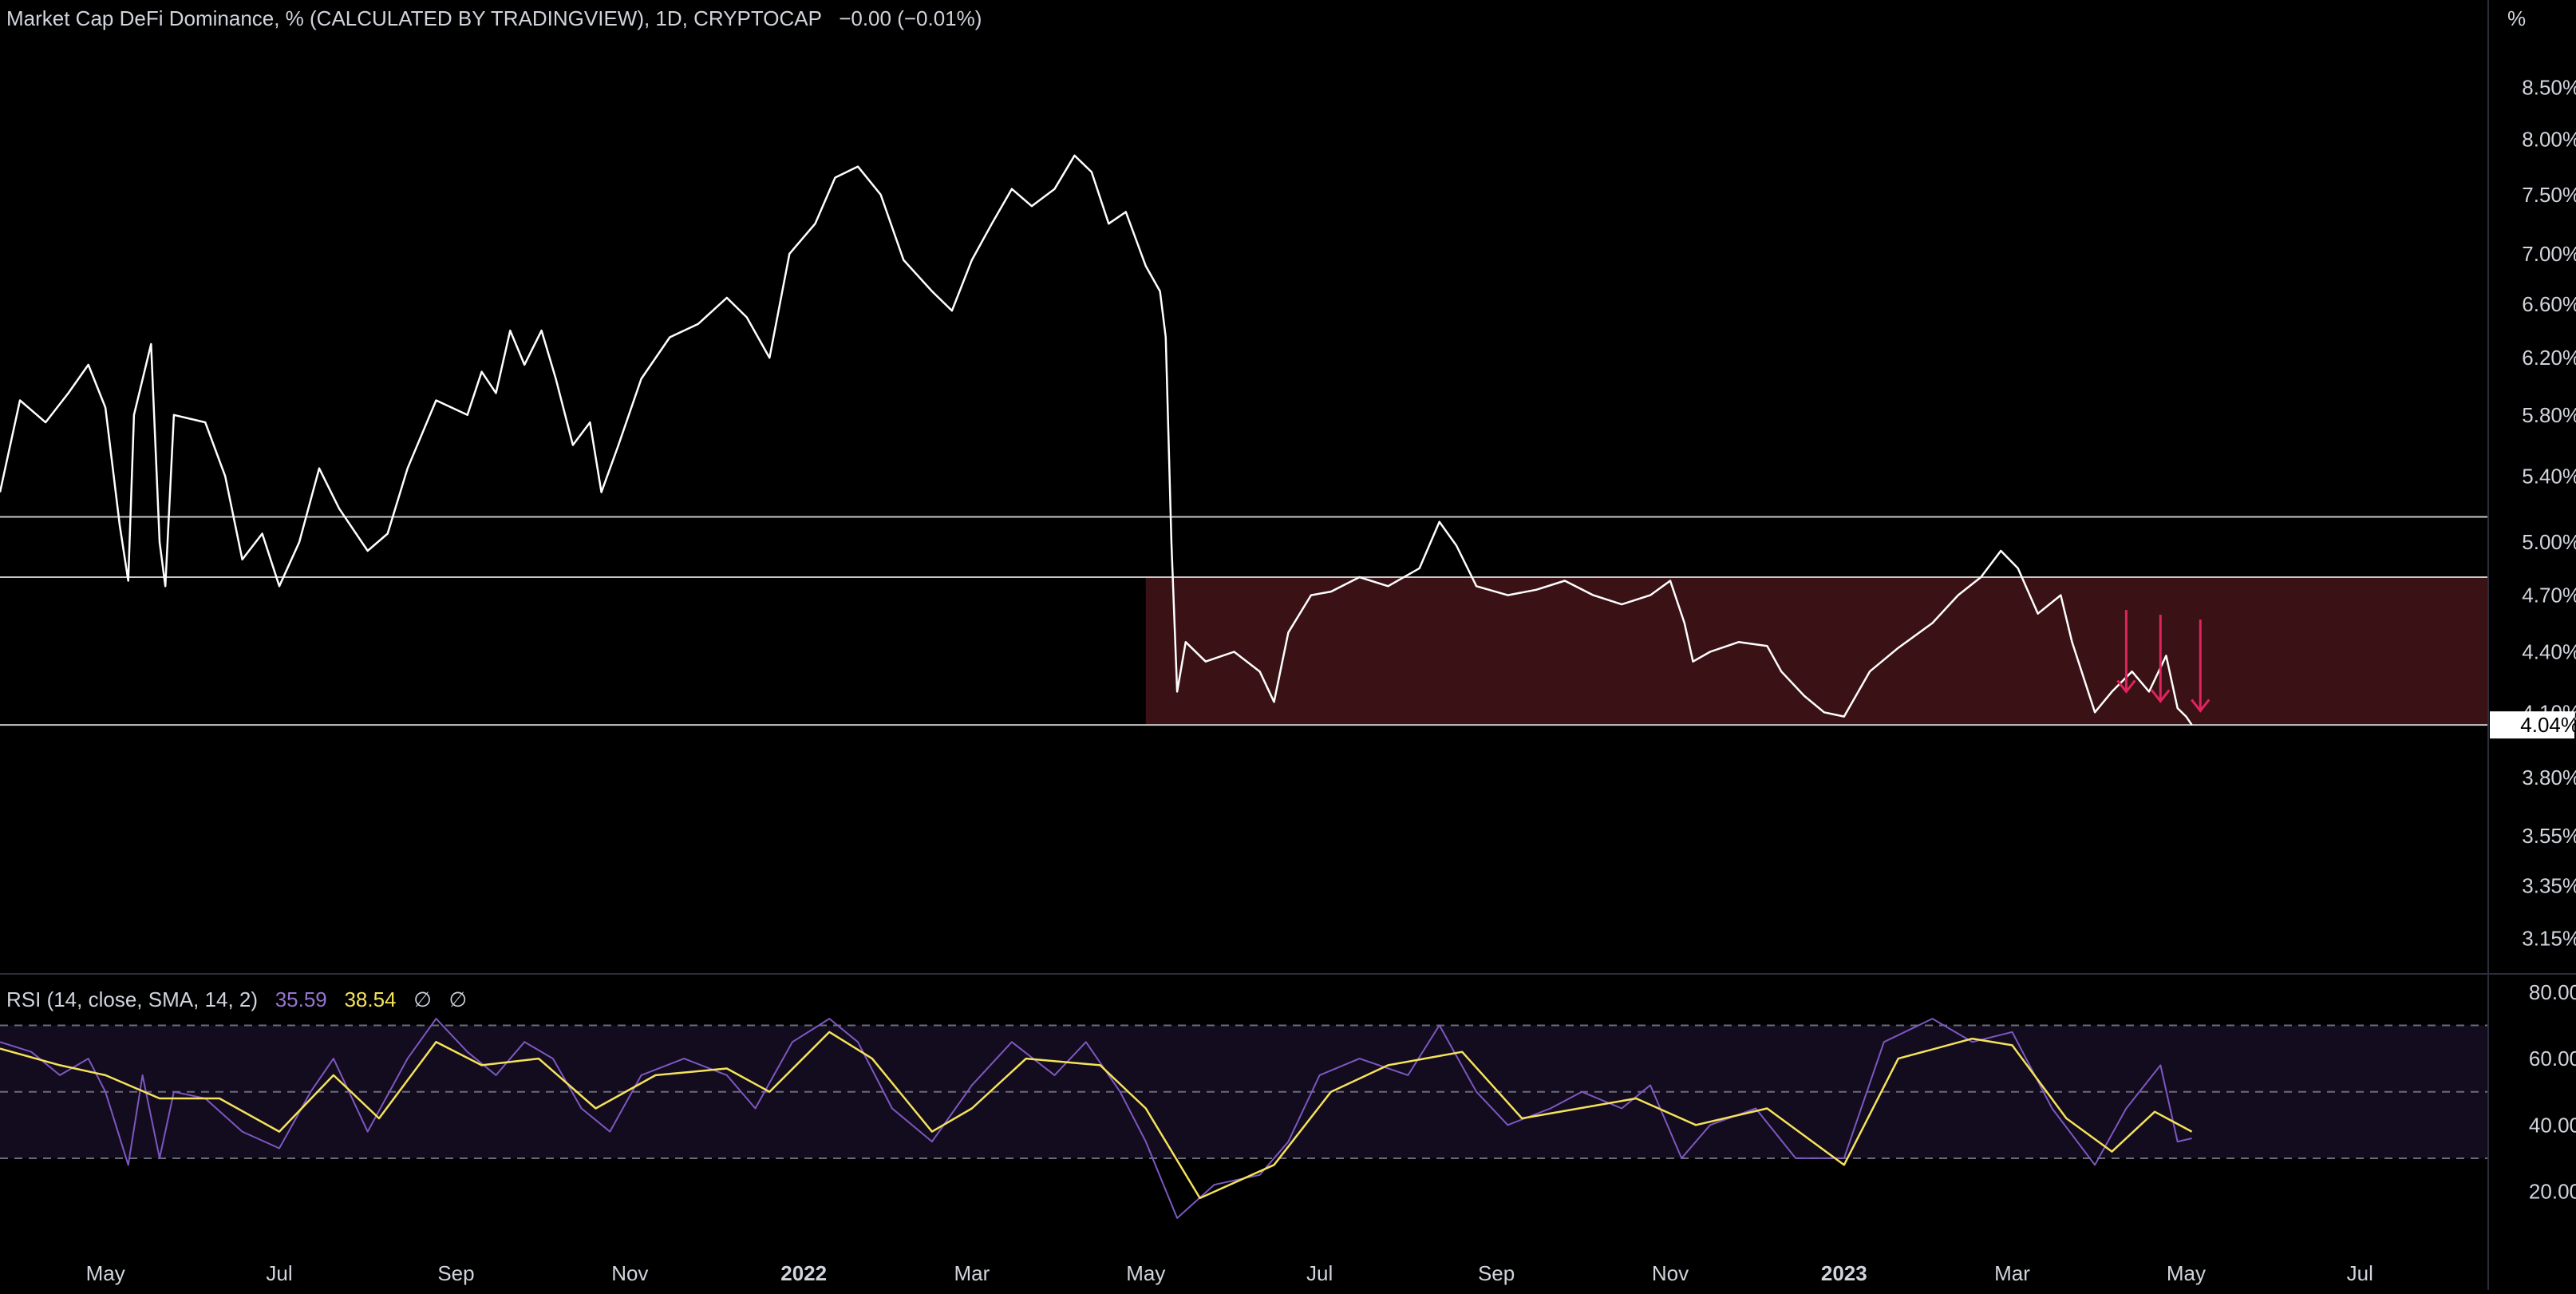 Image resolution: width=2576 pixels, height=1294 pixels. What do you see at coordinates (2549, 304) in the screenshot?
I see `price-tick-label: 6.60%` at bounding box center [2549, 304].